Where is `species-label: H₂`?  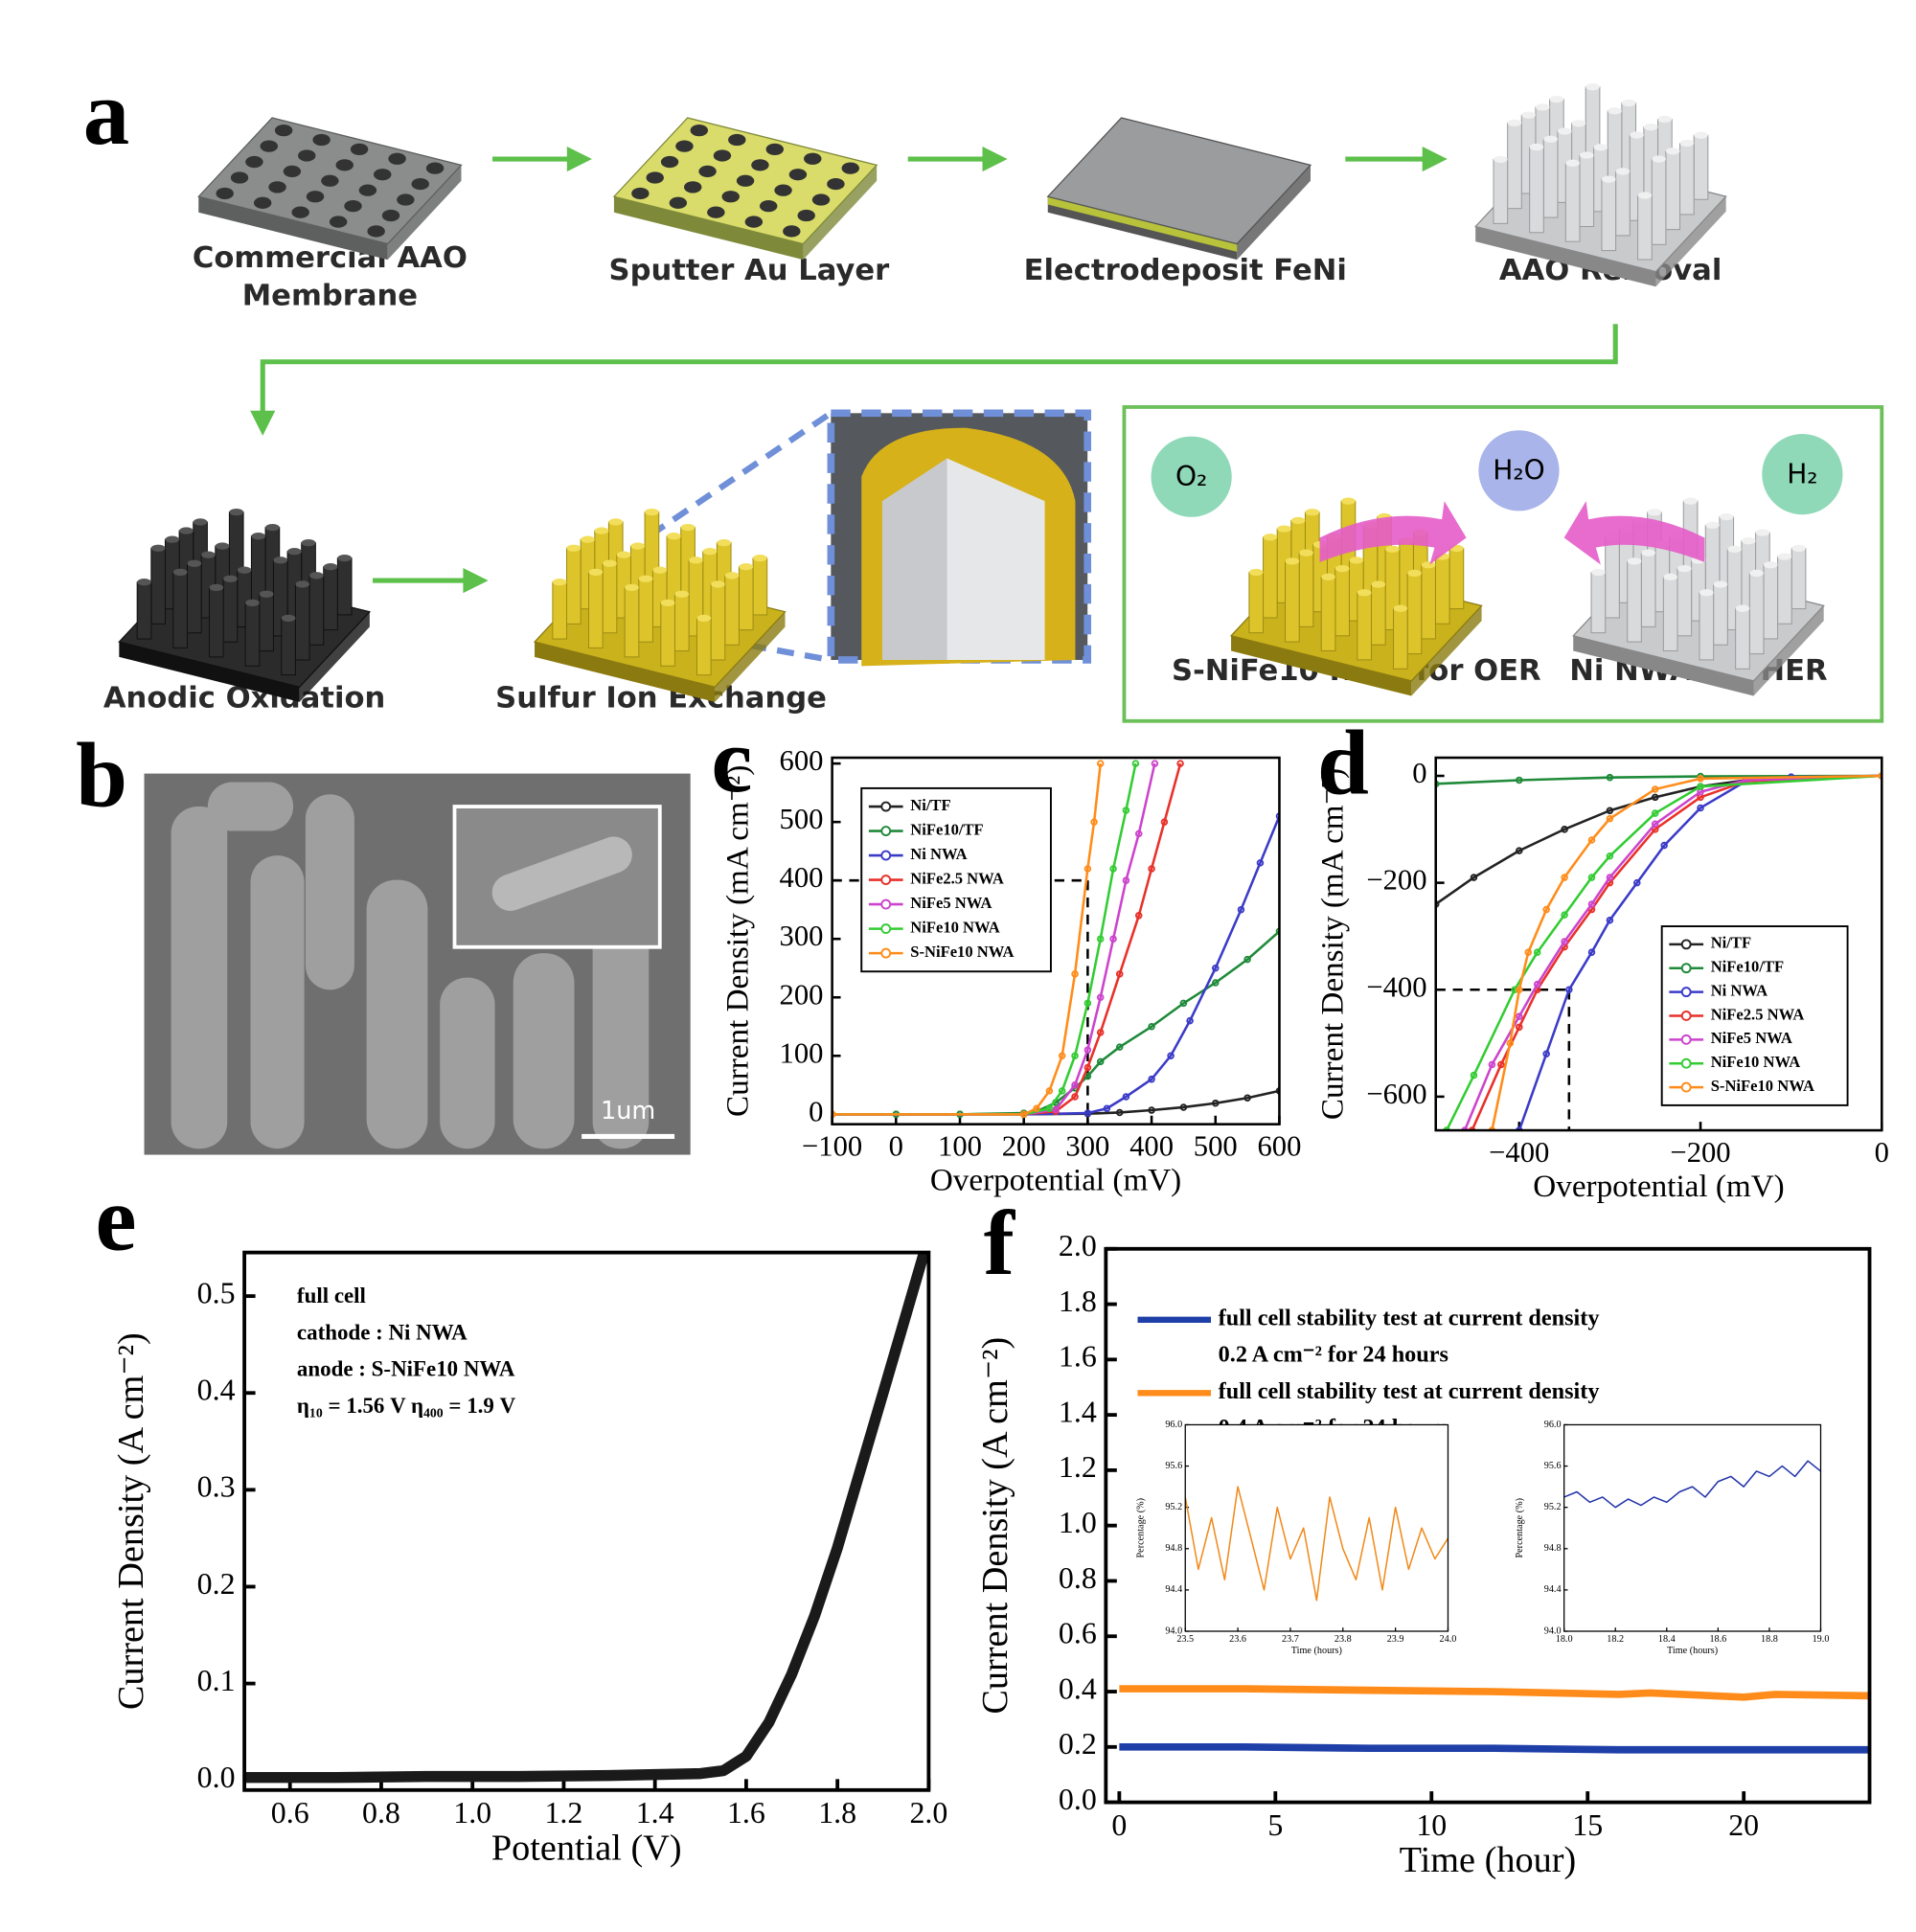
species-label: H₂ is located at coordinates (1802, 474).